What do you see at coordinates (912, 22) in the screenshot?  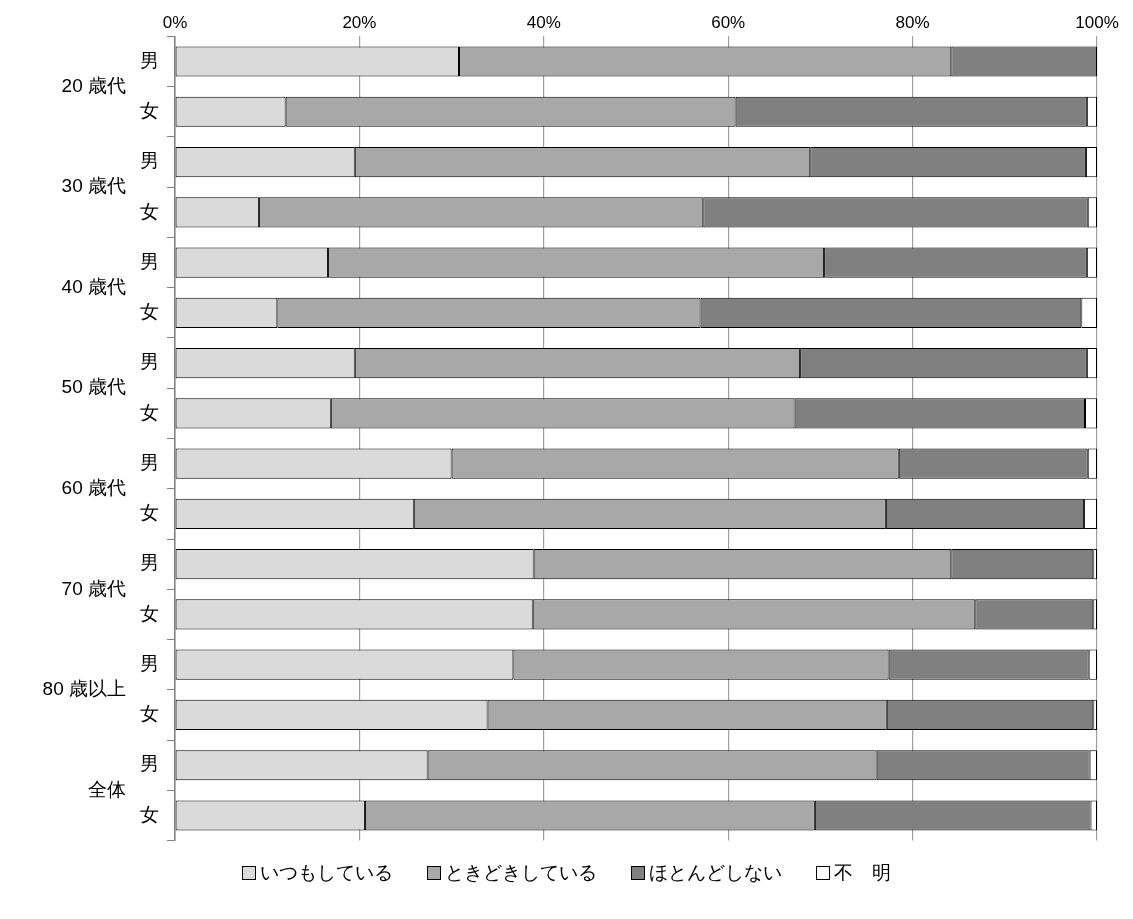 I see `x-tick-label: 80%` at bounding box center [912, 22].